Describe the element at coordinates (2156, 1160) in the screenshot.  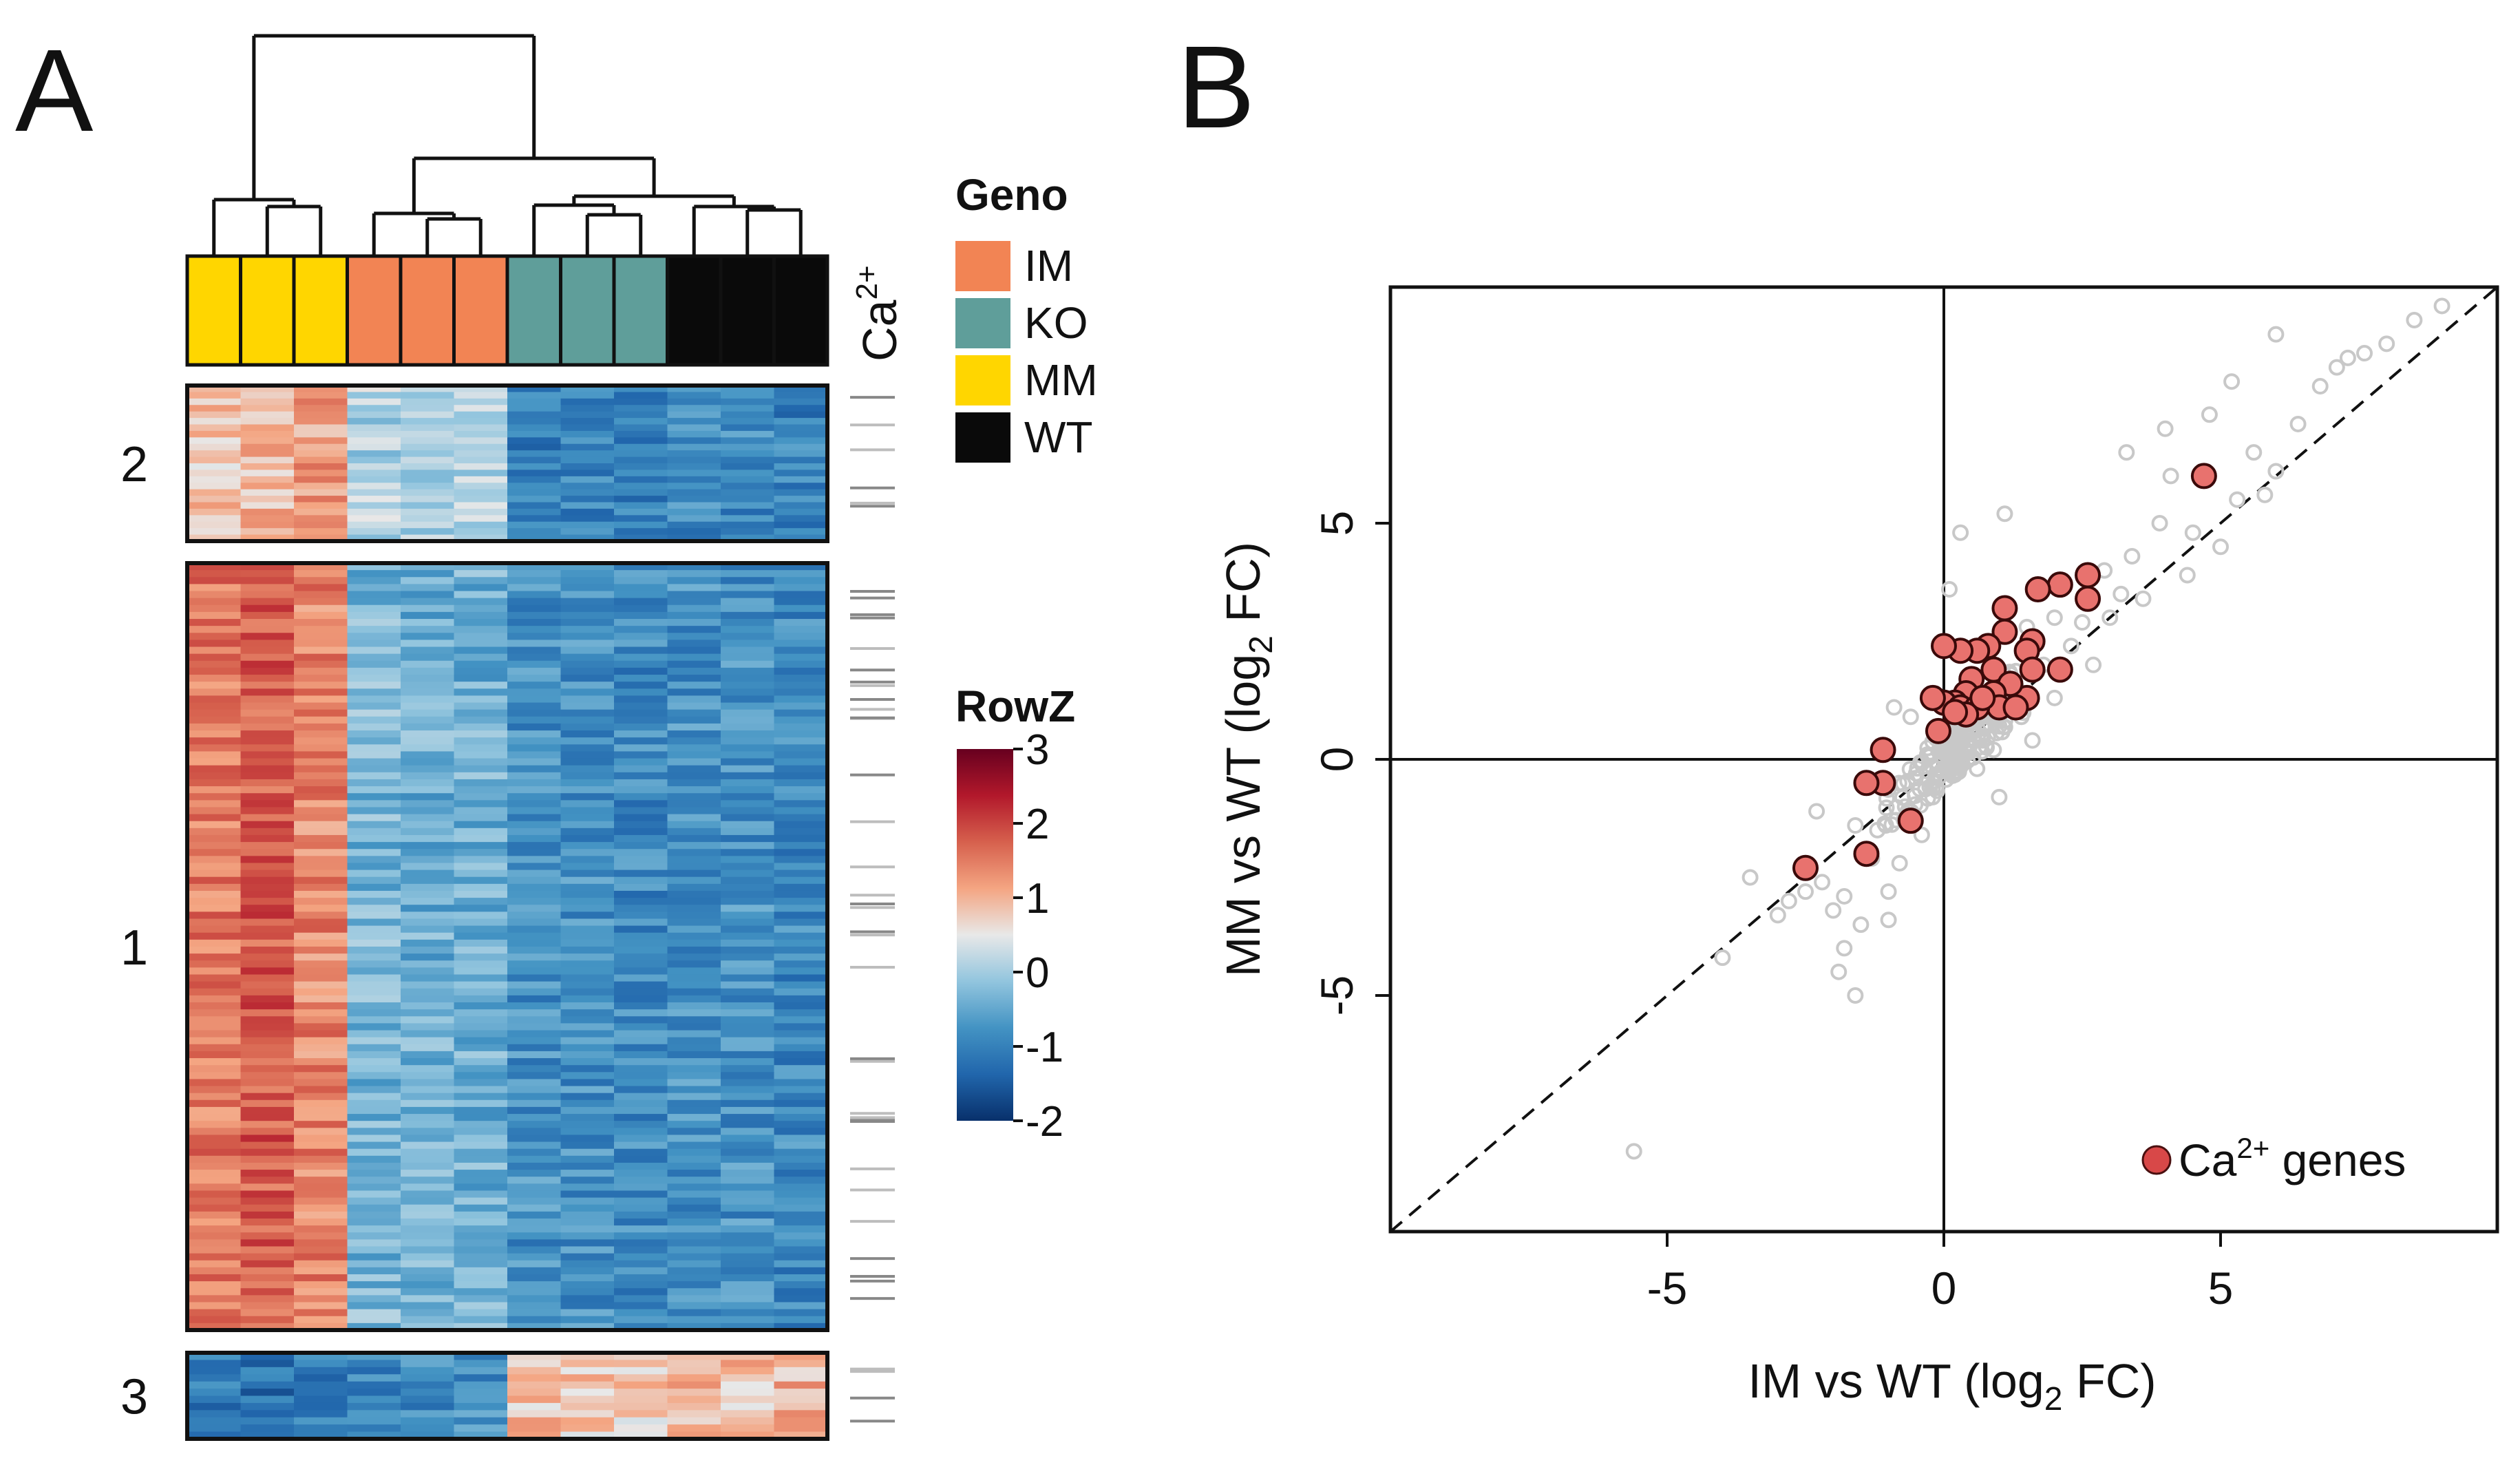
I see `legend-marker` at that location.